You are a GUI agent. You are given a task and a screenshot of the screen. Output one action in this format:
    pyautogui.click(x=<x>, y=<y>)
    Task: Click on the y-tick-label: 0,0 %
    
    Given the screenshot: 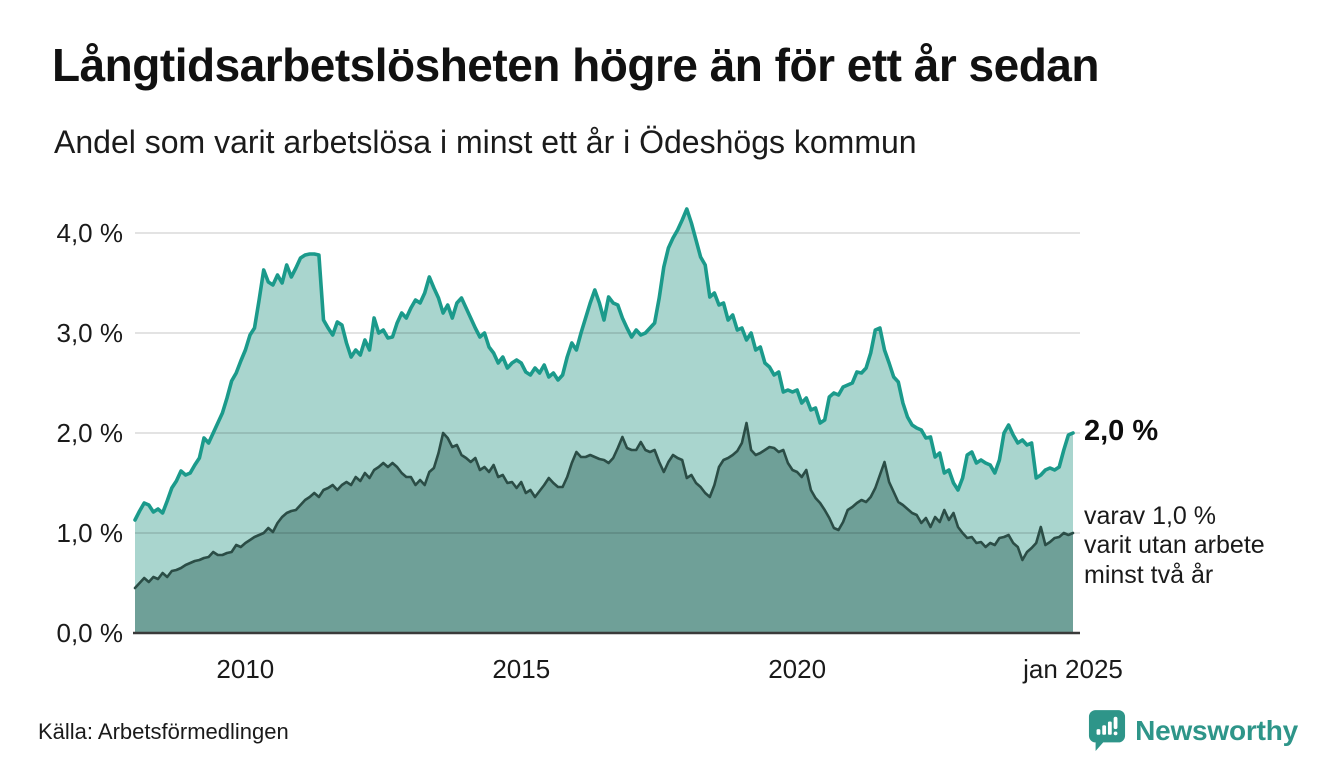 What is the action you would take?
    pyautogui.click(x=90, y=633)
    